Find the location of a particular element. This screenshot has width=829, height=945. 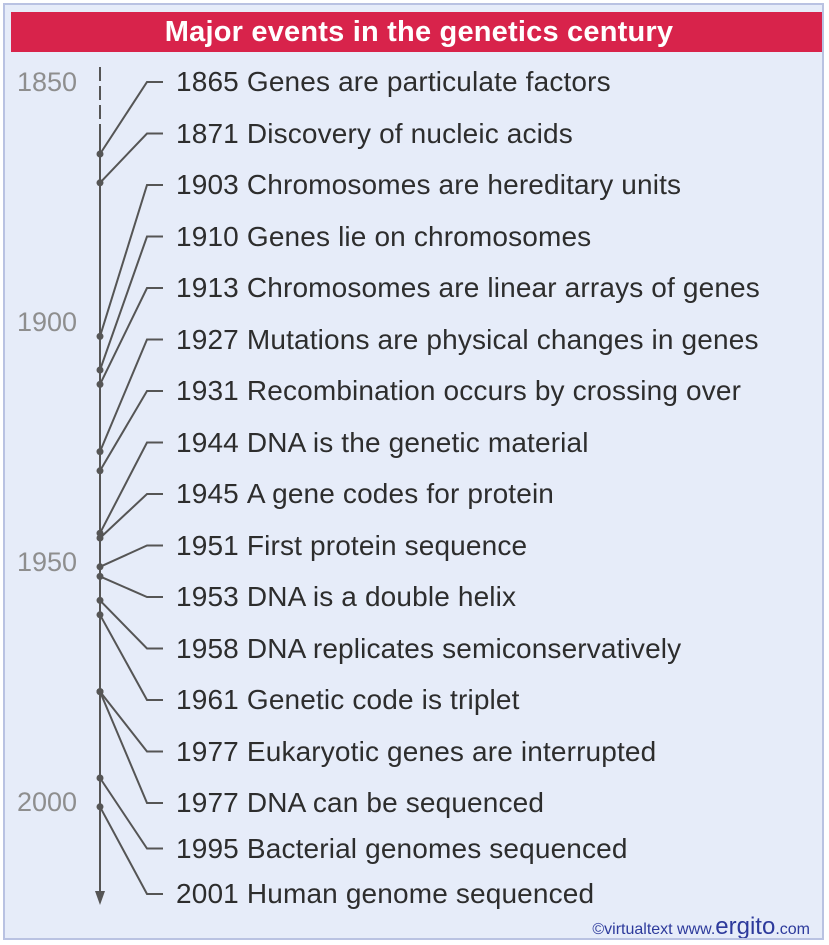

timeline-graphic is located at coordinates (129, 486).